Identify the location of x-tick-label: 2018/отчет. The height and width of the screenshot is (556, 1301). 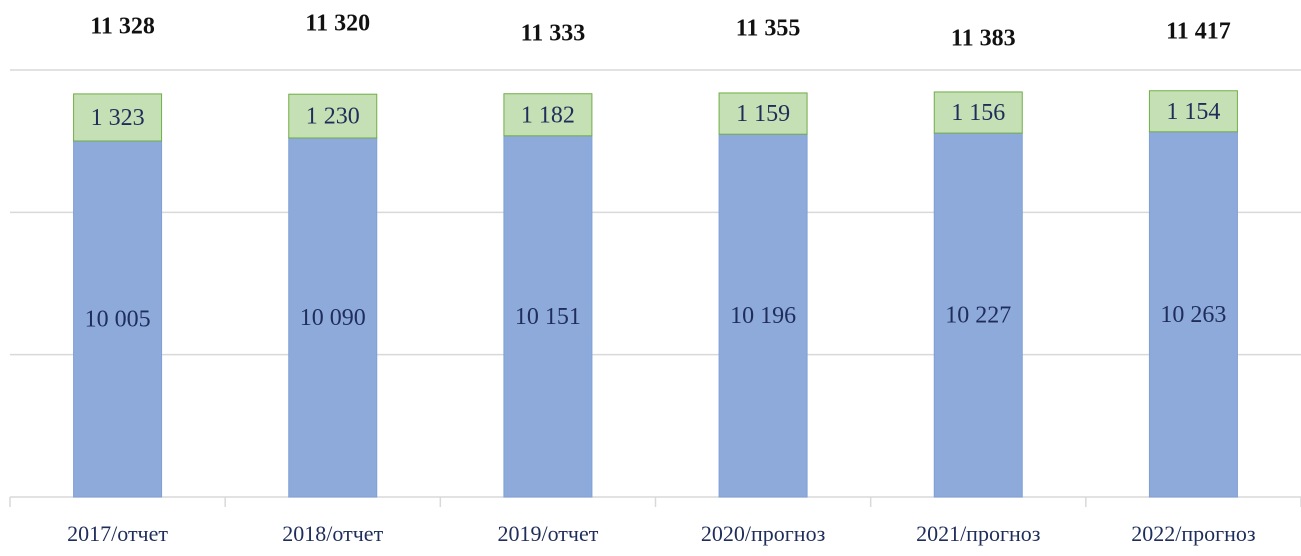
(332, 533).